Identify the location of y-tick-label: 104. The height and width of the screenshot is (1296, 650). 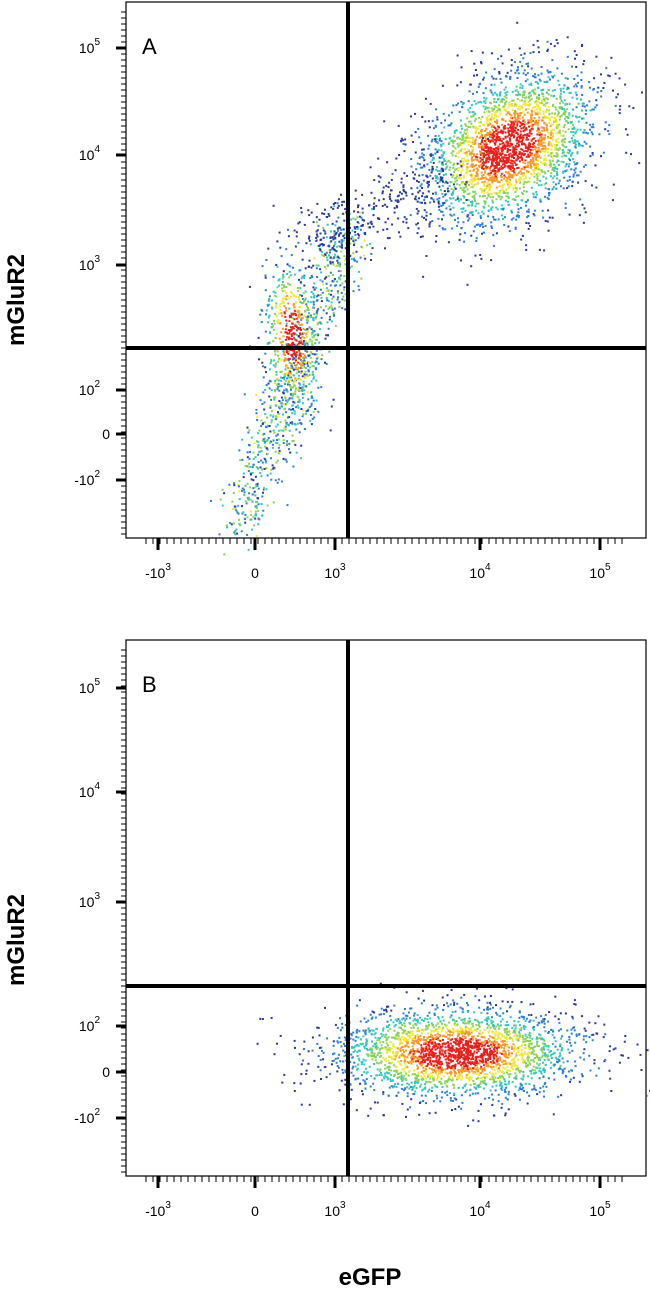
(90, 153).